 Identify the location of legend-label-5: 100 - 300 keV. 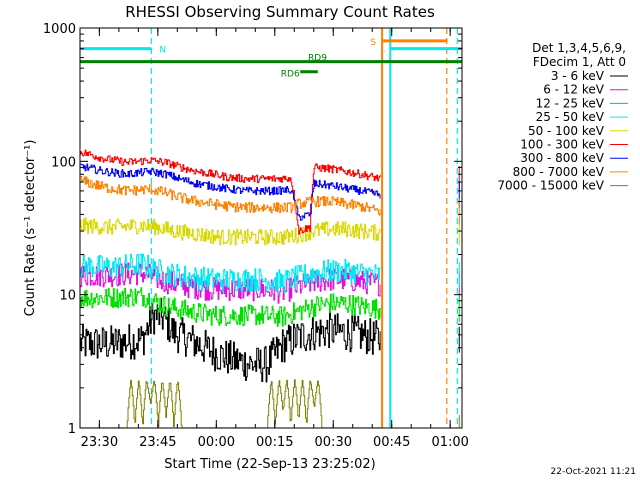
(562, 145).